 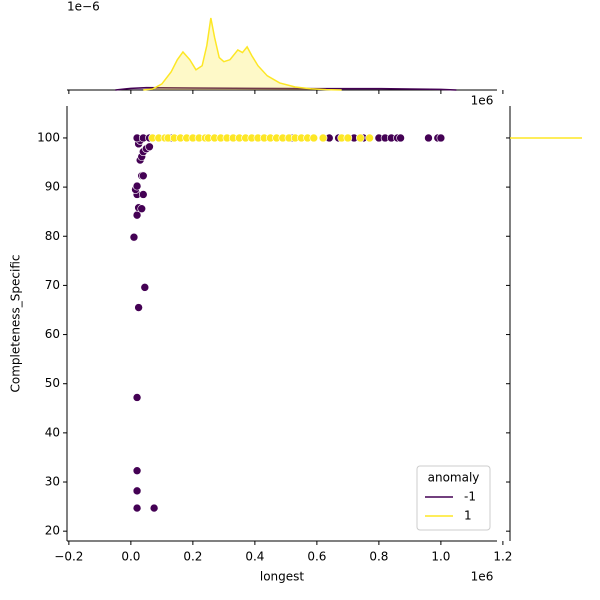 I want to click on y-tick-label: 60, so click(x=52, y=334).